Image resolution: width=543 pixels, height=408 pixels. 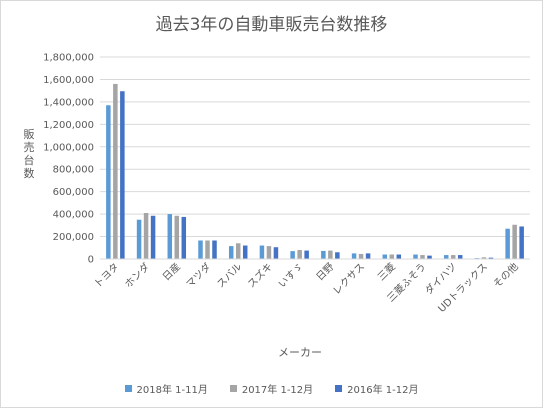 What do you see at coordinates (277, 390) in the screenshot?
I see `legend-label: 2017年 1-12月` at bounding box center [277, 390].